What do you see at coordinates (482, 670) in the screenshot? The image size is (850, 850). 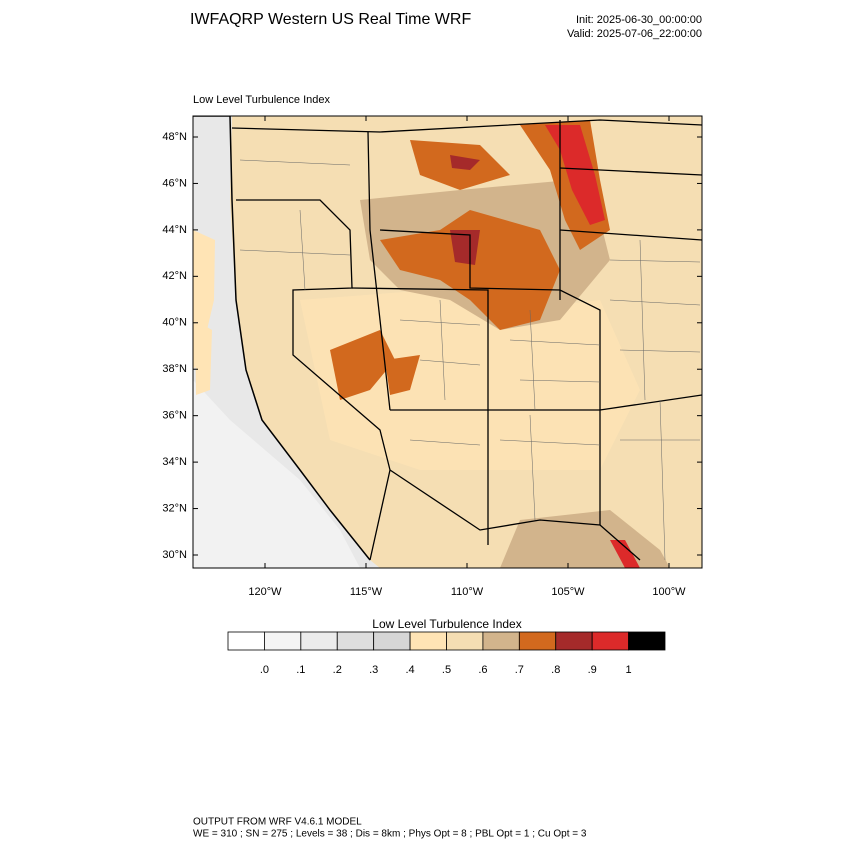 I see `colorbar-label: .6` at bounding box center [482, 670].